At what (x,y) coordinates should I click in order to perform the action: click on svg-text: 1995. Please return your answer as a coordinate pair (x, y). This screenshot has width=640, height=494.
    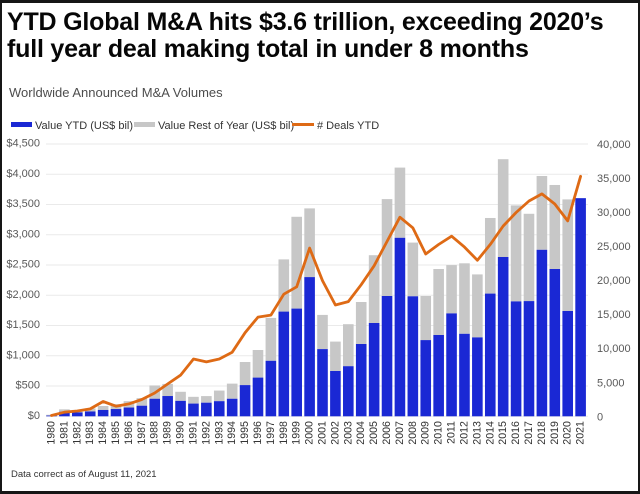
    Looking at the image, I should click on (245, 433).